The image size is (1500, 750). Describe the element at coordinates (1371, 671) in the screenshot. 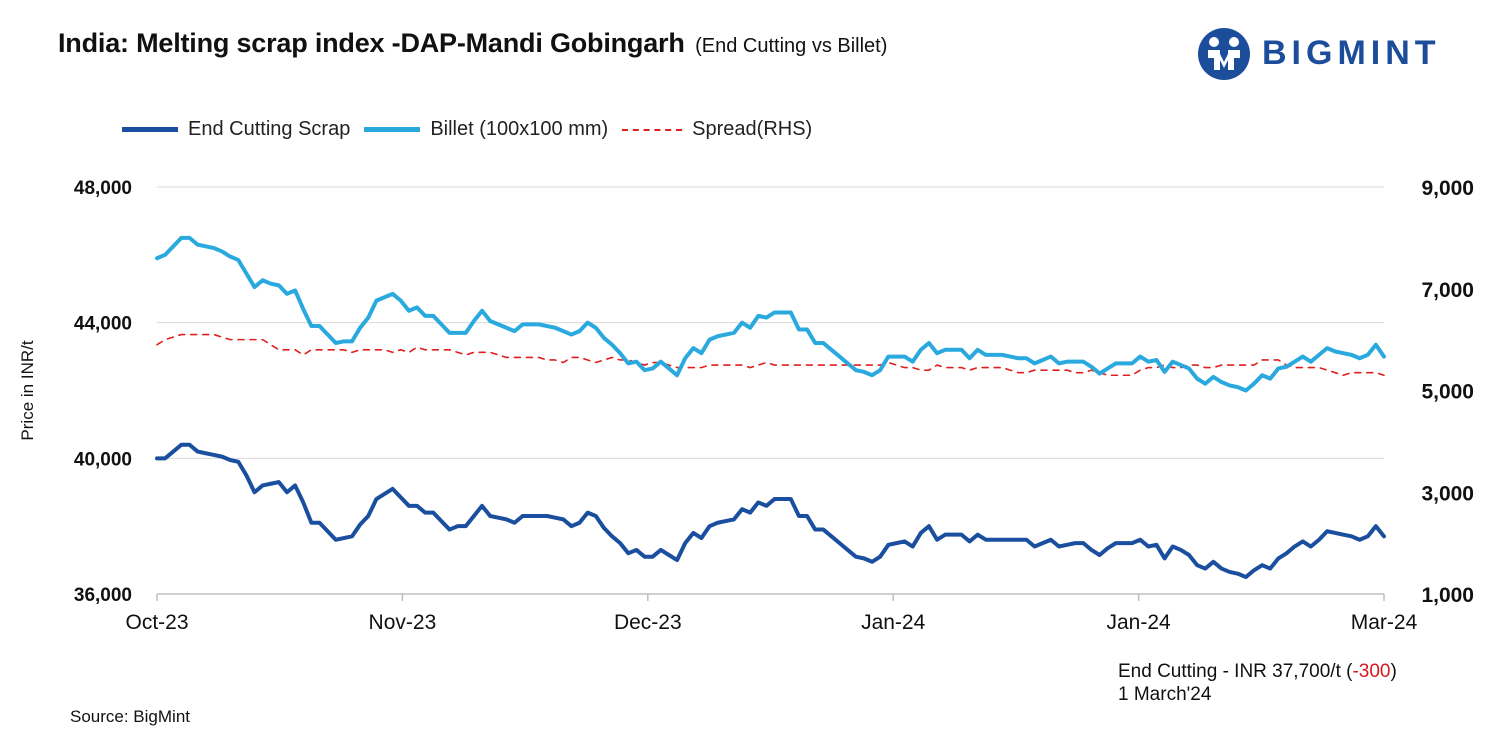

I see `price-change: -300` at that location.